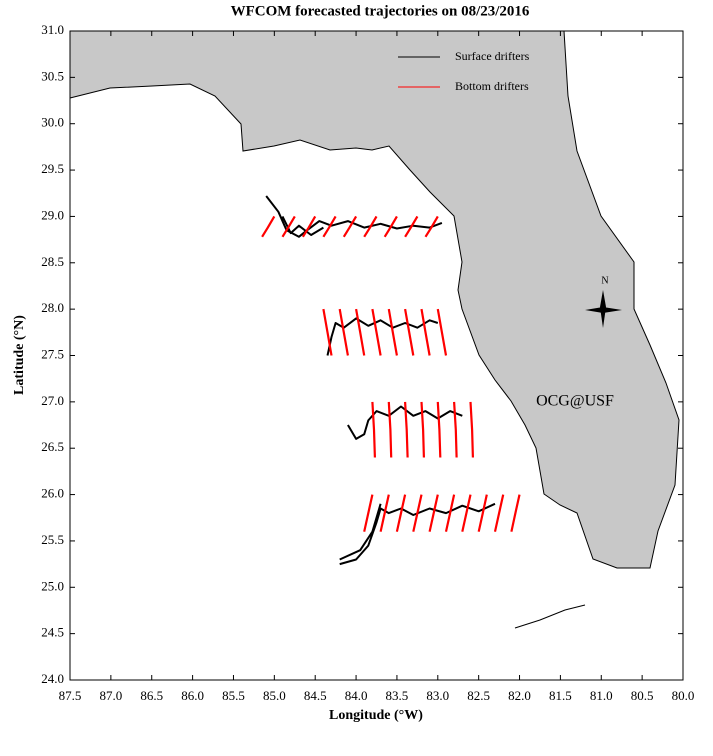 The width and height of the screenshot is (713, 756). What do you see at coordinates (52, 539) in the screenshot?
I see `y-tick-label: 25.5` at bounding box center [52, 539].